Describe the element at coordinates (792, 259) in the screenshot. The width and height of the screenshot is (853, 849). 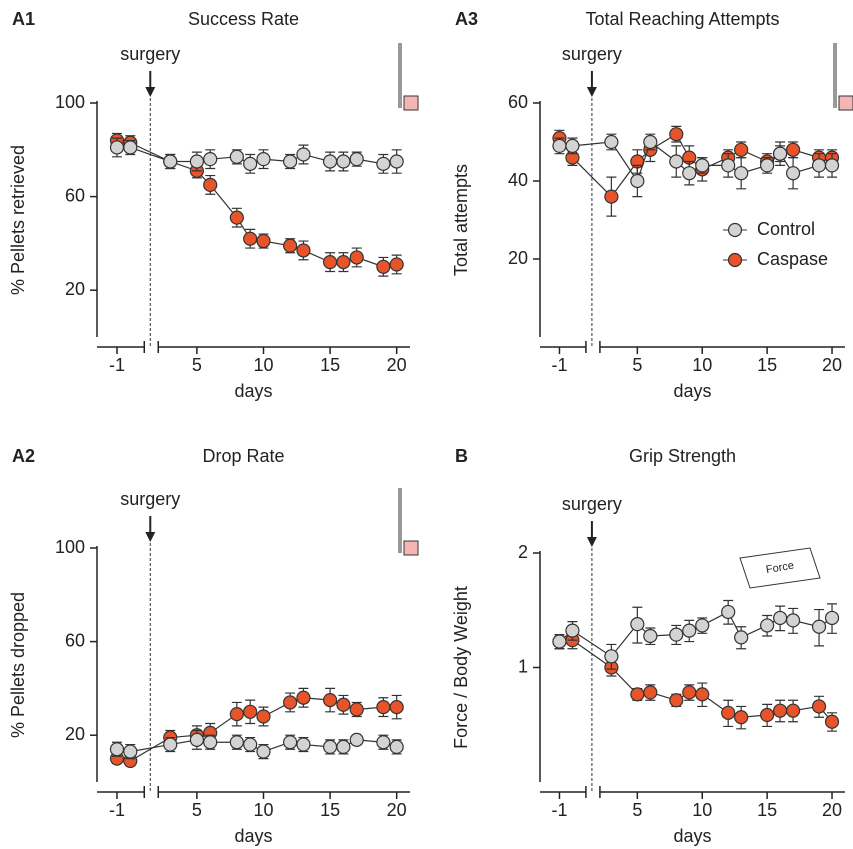
I see `legend-label: Caspase` at that location.